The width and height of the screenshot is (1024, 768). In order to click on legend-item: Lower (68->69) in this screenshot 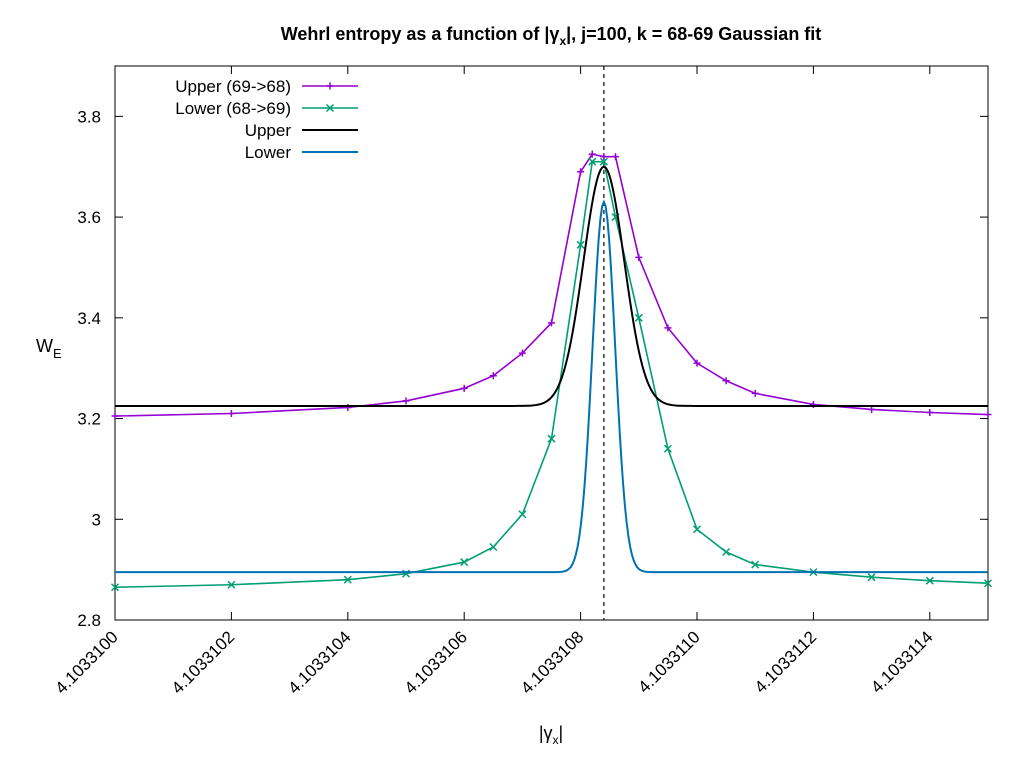, I will do `click(266, 108)`.